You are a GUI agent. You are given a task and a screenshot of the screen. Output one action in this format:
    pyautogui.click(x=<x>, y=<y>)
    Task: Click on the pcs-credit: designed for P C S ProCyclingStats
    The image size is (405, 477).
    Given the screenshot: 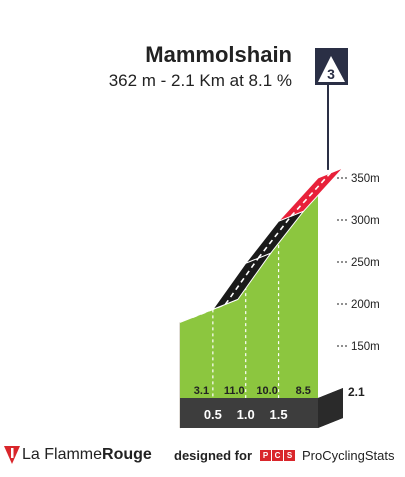 What is the action you would take?
    pyautogui.click(x=284, y=455)
    